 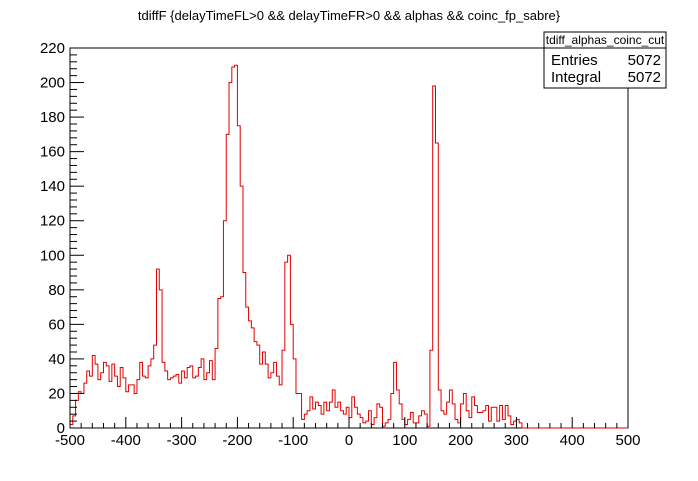 I want to click on stats-box-frame, so click(x=605, y=60).